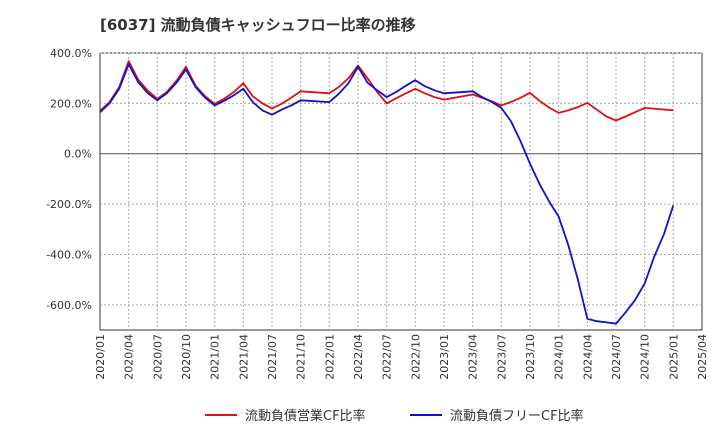  I want to click on x-tick-label: 2023/01, so click(444, 357).